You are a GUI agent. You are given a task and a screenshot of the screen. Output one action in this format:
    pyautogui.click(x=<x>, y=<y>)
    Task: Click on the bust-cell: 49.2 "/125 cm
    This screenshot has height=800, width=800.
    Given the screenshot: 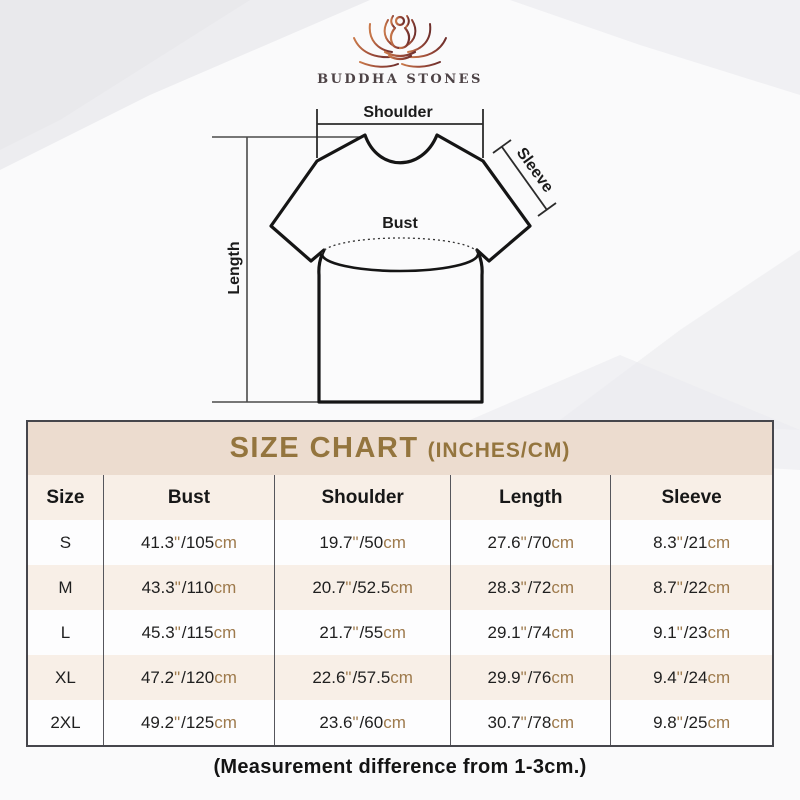 What is the action you would take?
    pyautogui.click(x=189, y=722)
    